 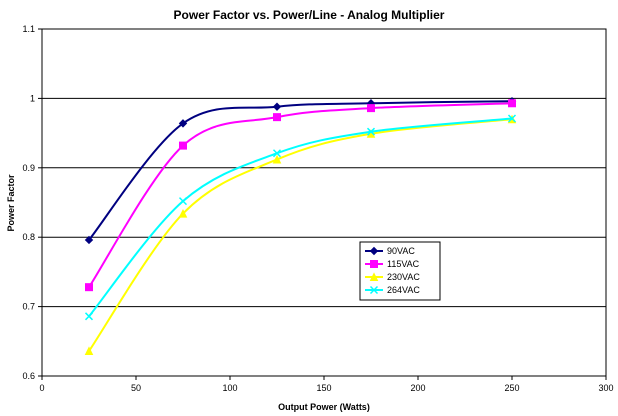 I want to click on x-tick-label: 200, so click(x=417, y=388).